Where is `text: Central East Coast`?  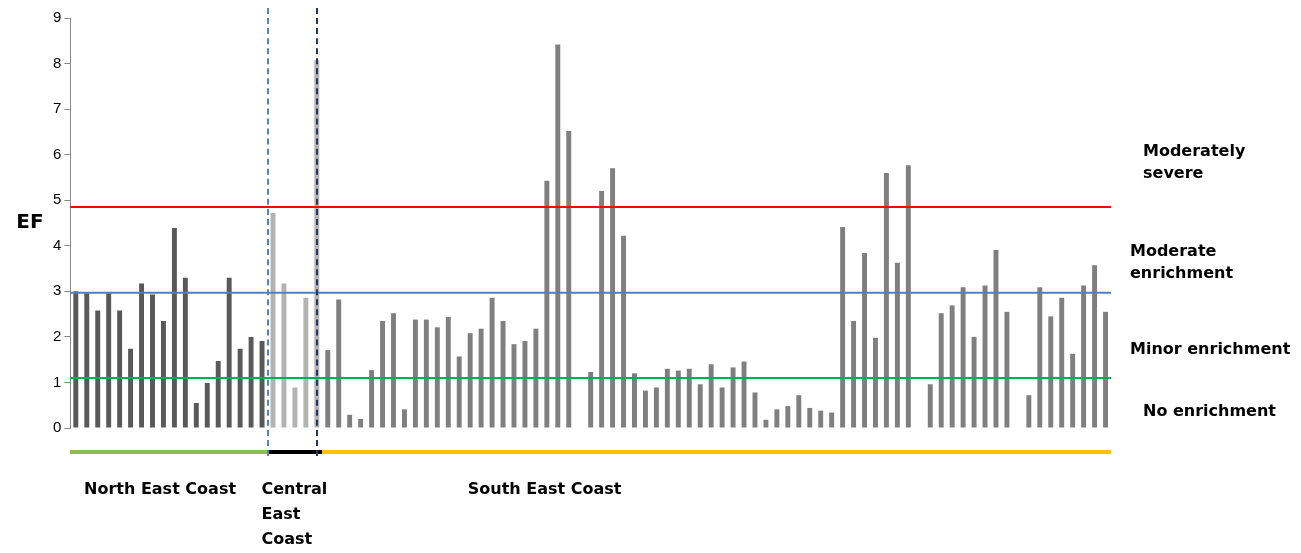
text: Central East Coast is located at coordinates (295, 514).